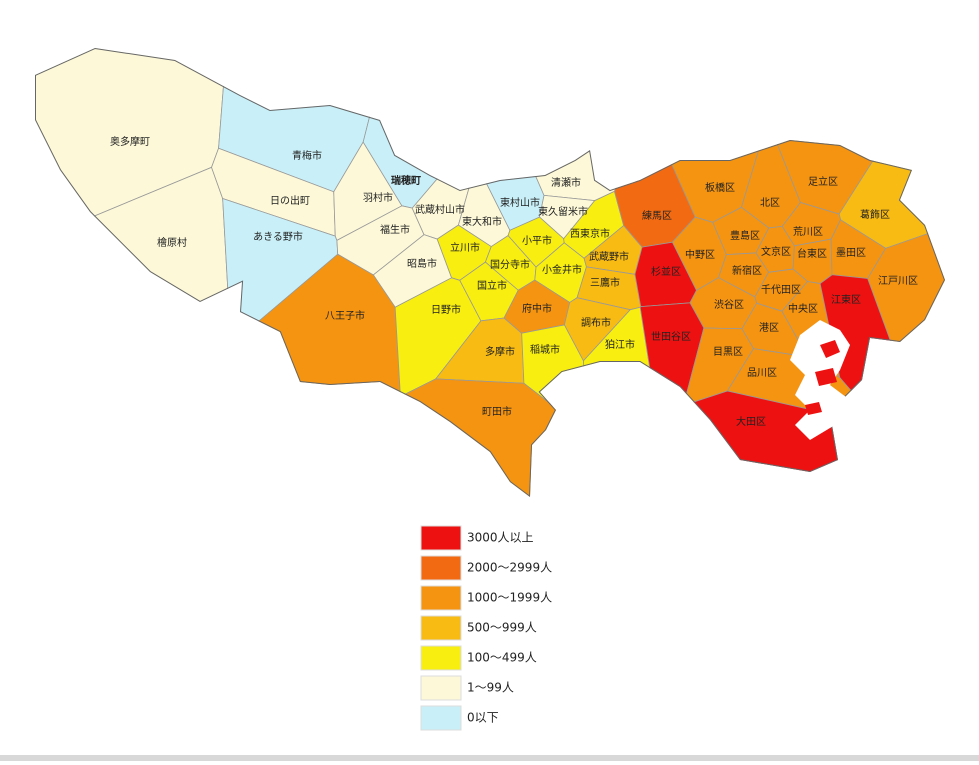 This screenshot has height=765, width=979. I want to click on region-label: 調布市, so click(596, 322).